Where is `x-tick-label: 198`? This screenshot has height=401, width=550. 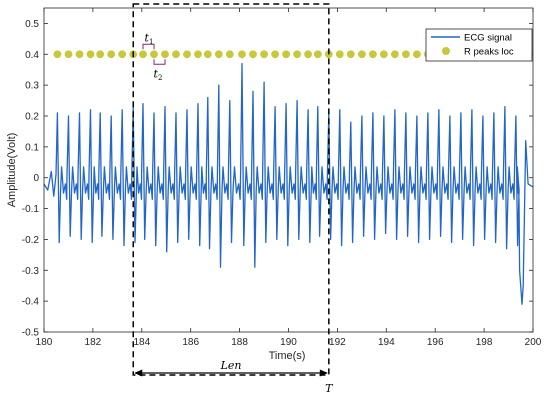 x-tick-label: 198 is located at coordinates (484, 342).